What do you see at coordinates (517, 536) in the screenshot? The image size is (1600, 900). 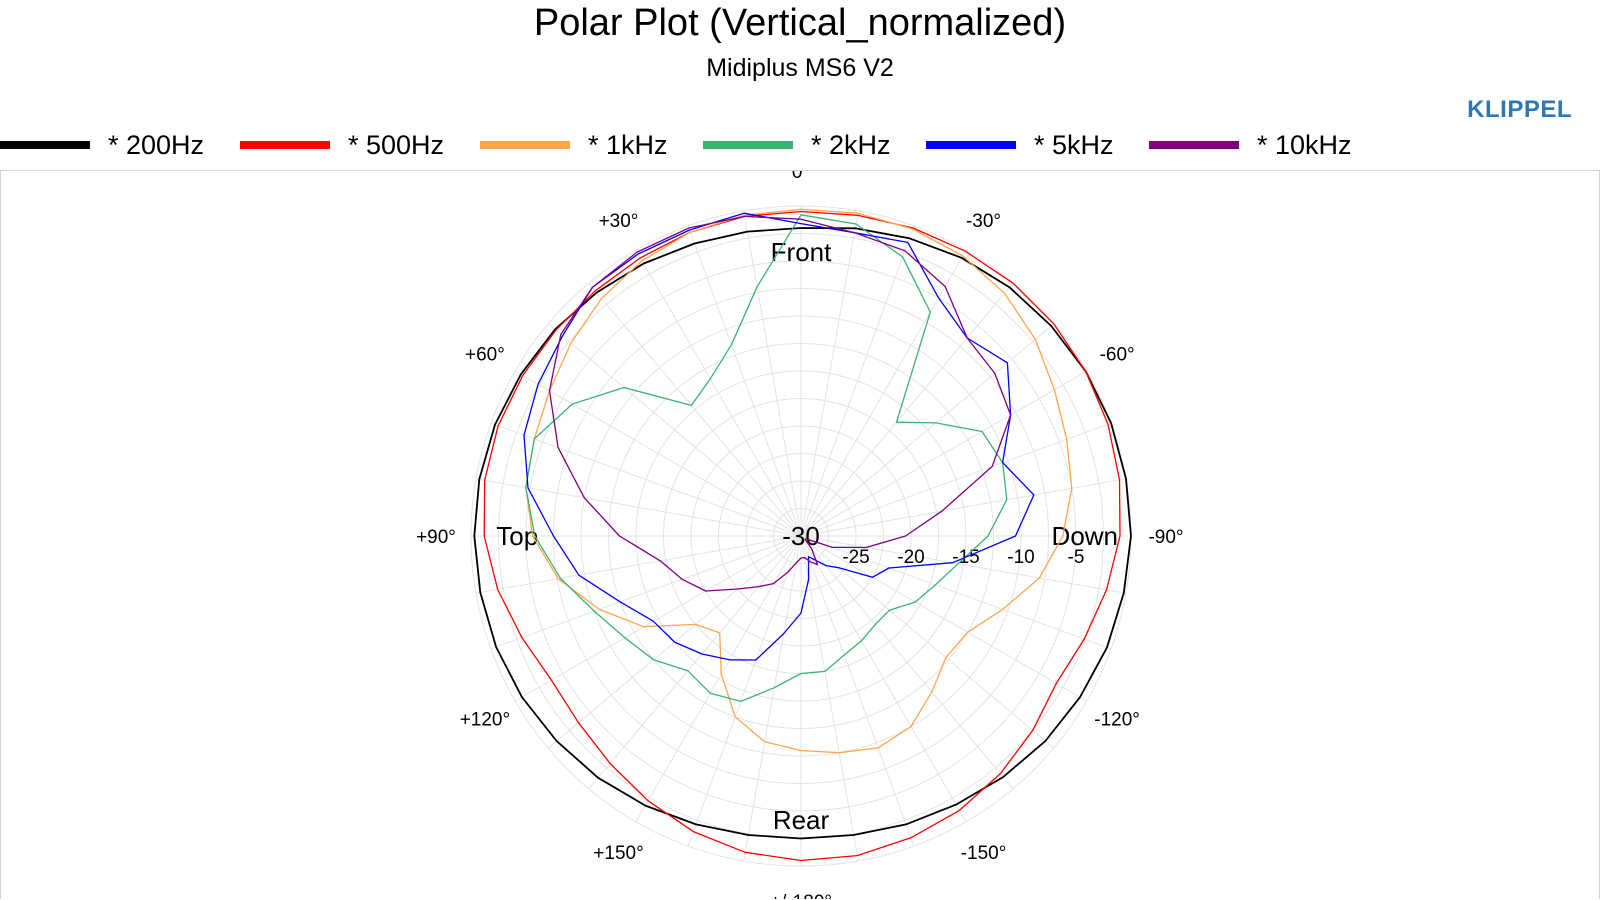 I see `region-label: Top` at bounding box center [517, 536].